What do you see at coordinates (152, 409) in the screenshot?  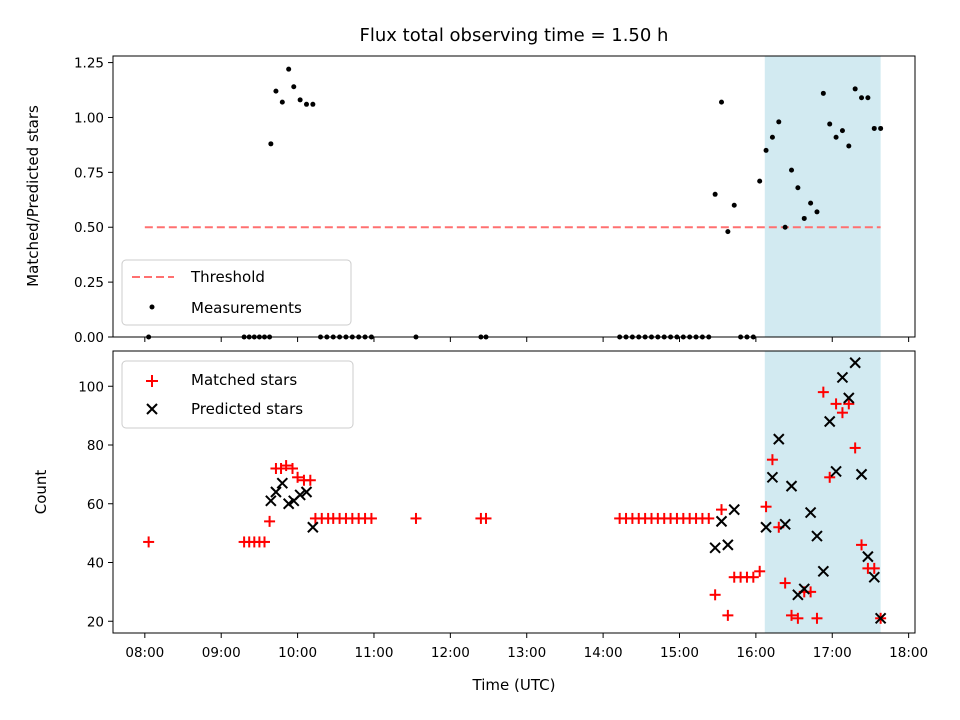 I see `predicted-legend-swatch` at bounding box center [152, 409].